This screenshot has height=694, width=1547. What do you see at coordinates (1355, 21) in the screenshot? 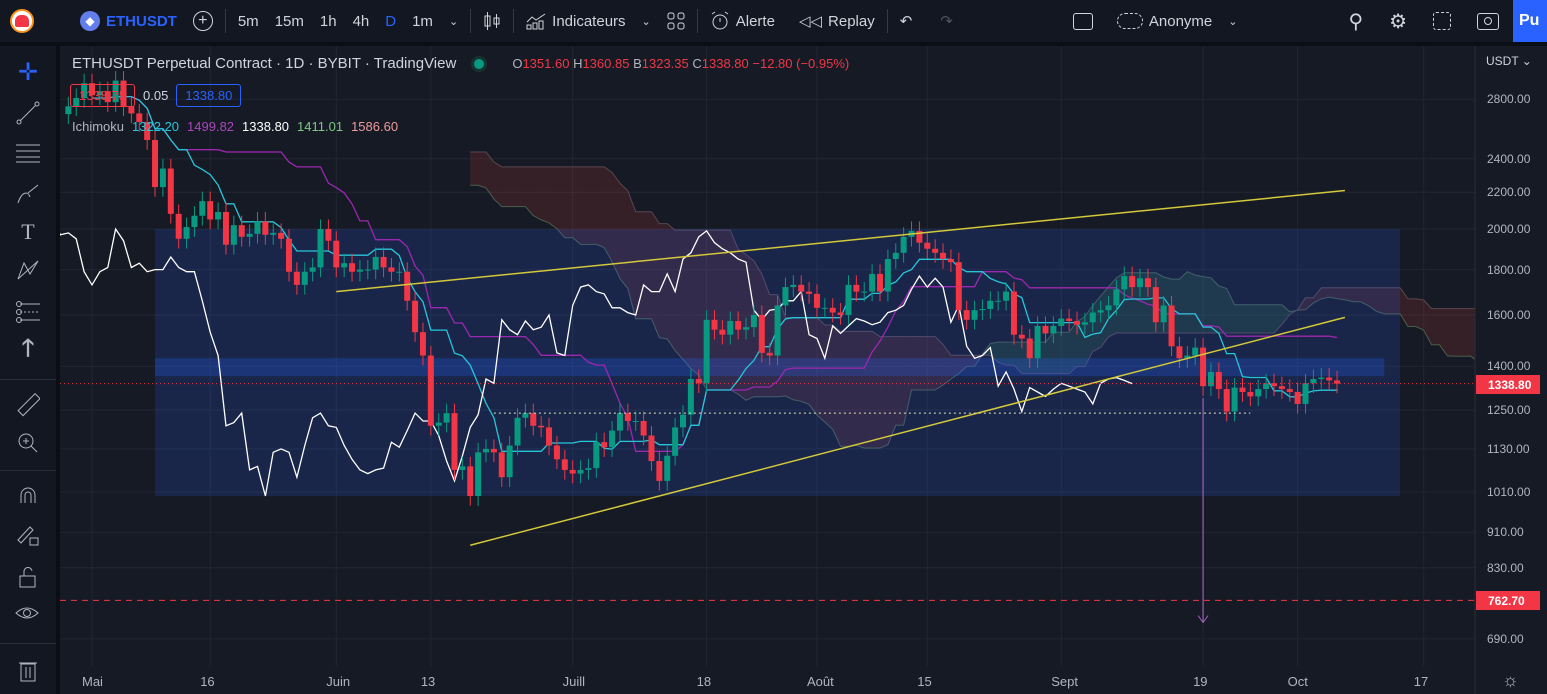
I see `search-button: ⚲` at bounding box center [1355, 21].